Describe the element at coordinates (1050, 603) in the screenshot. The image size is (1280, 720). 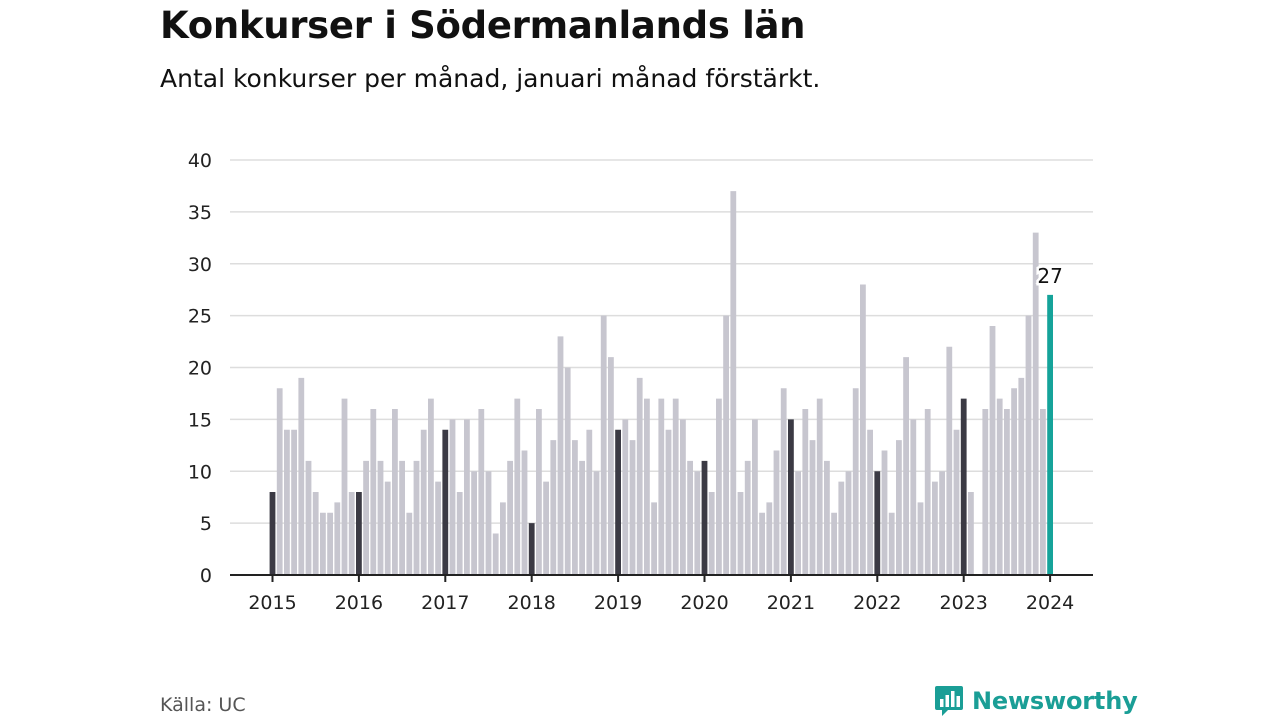
I see `x-tick-label: 2024` at that location.